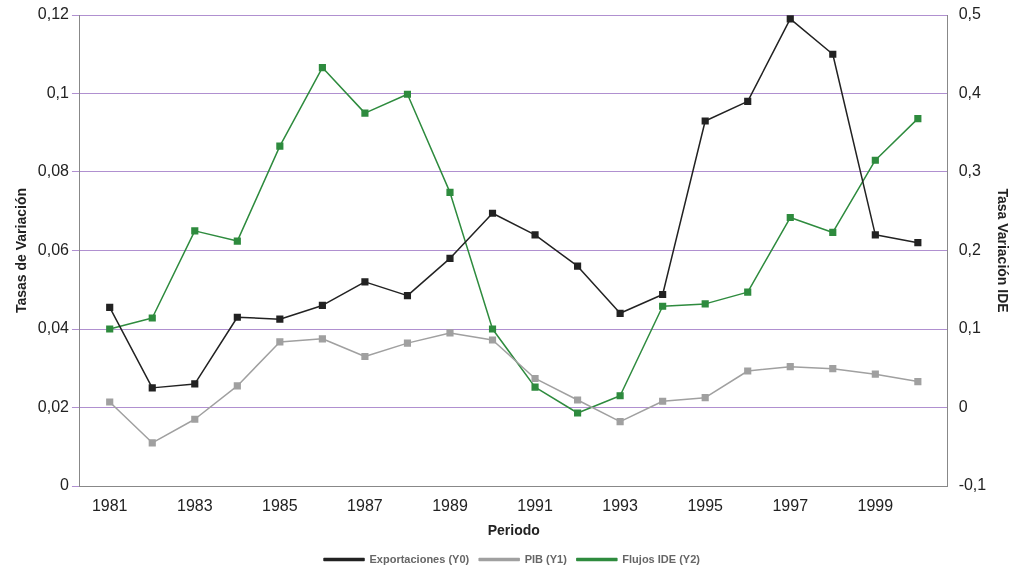  I want to click on y-tick-label: 0,12, so click(53, 14).